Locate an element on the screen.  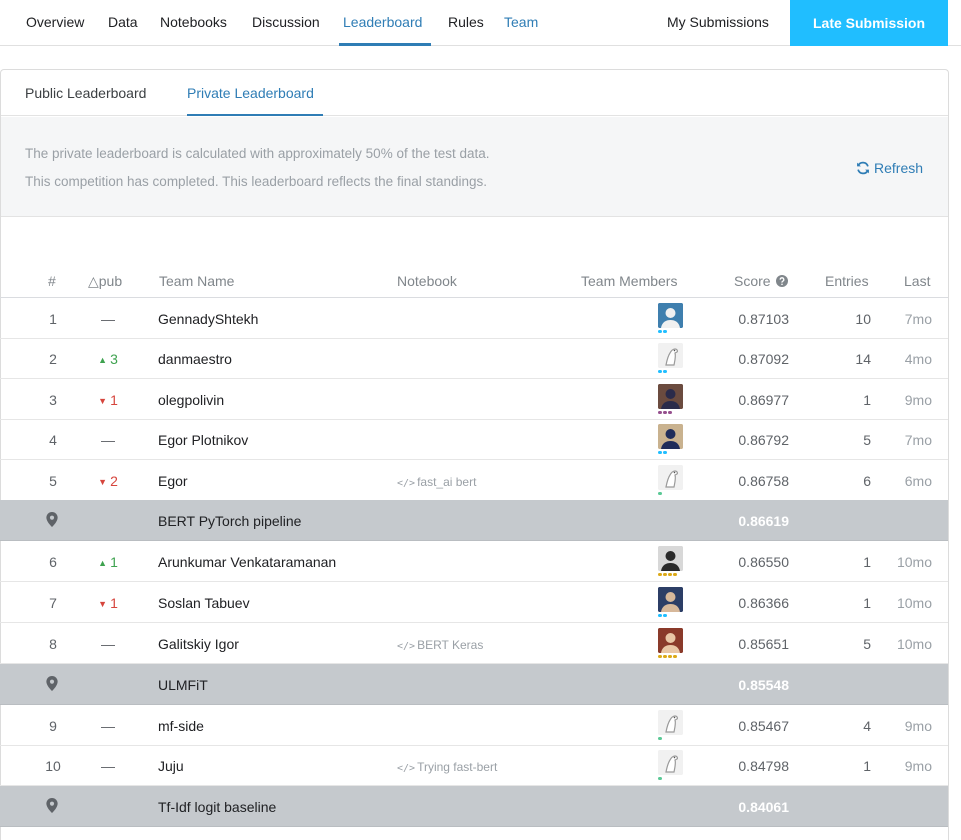
notebook-link: </> fast_ai bert is located at coordinates (436, 482).